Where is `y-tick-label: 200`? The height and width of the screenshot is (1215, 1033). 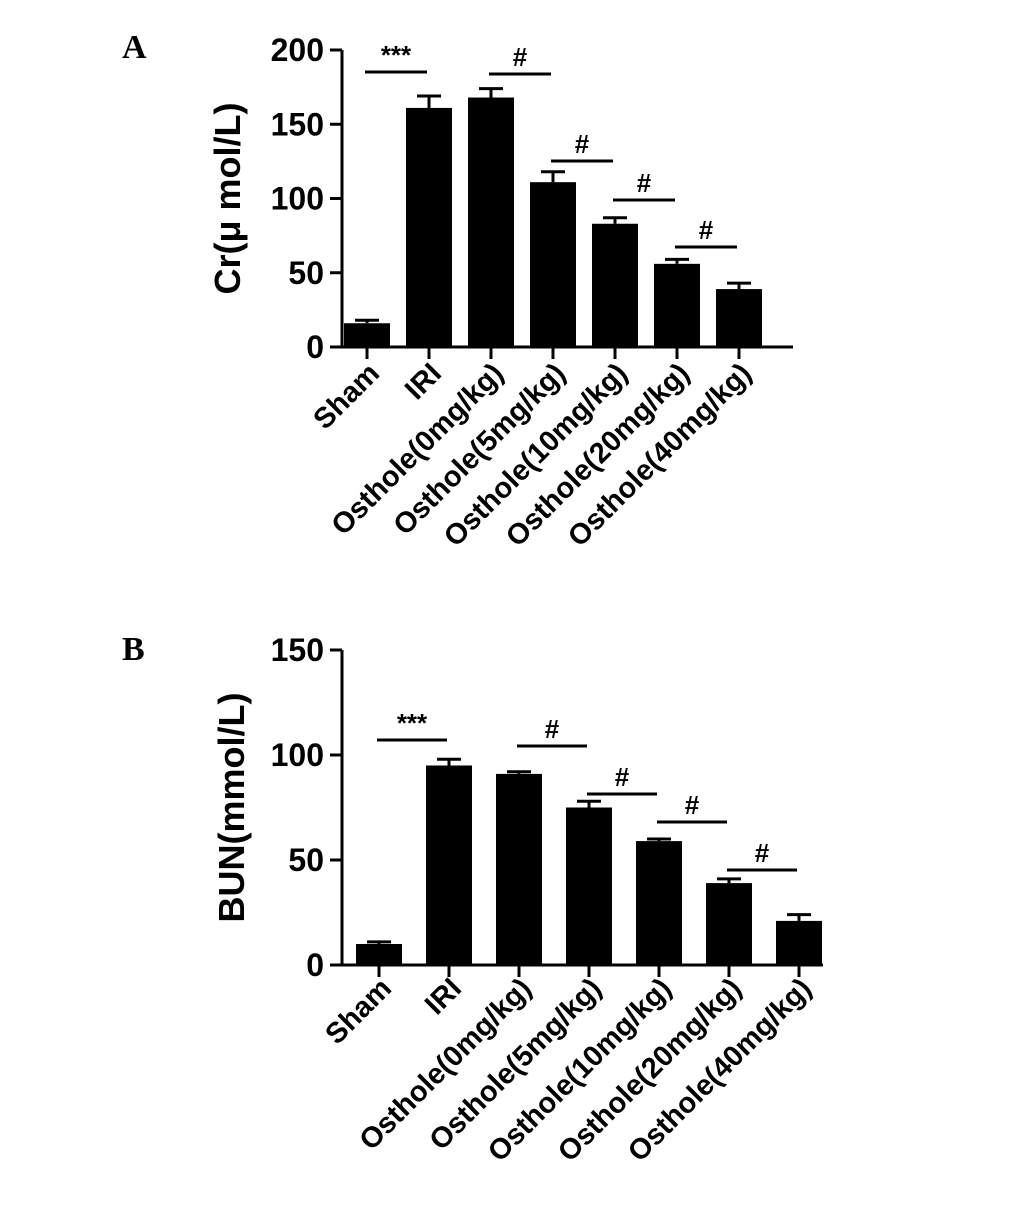 y-tick-label: 200 is located at coordinates (297, 50).